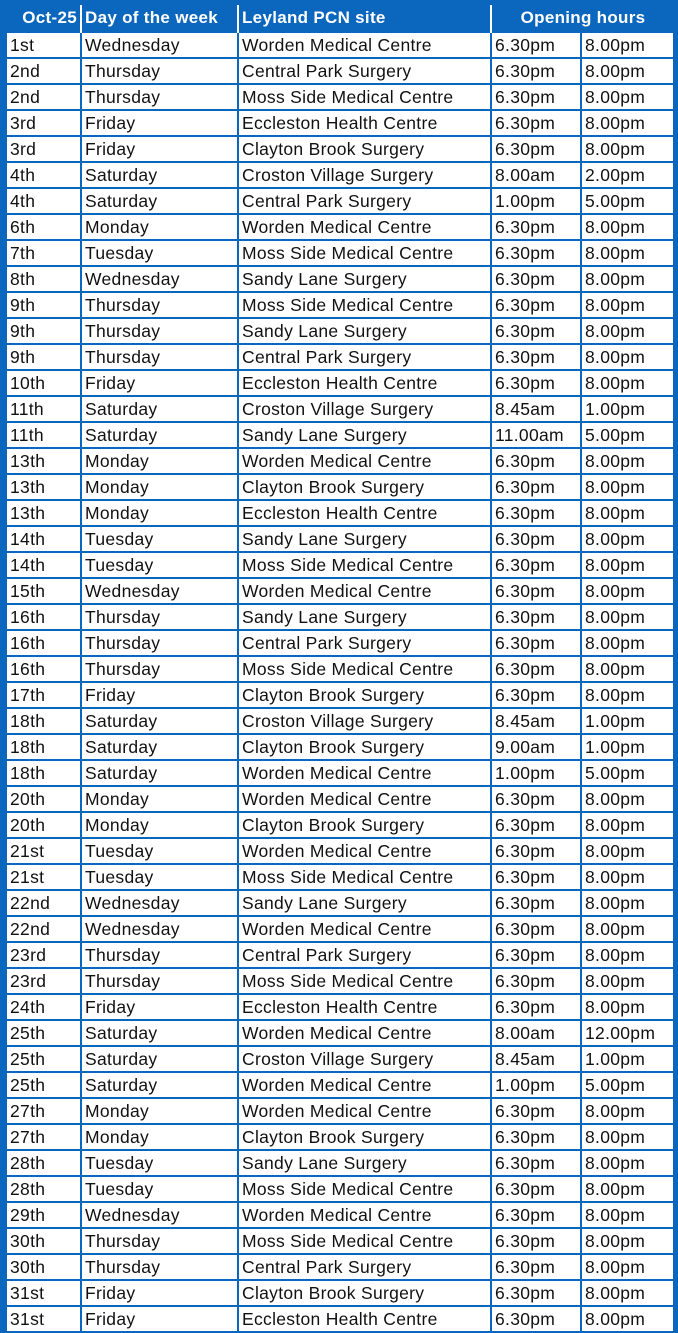  What do you see at coordinates (536, 1033) in the screenshot?
I see `start-time-cell: 8.00am` at bounding box center [536, 1033].